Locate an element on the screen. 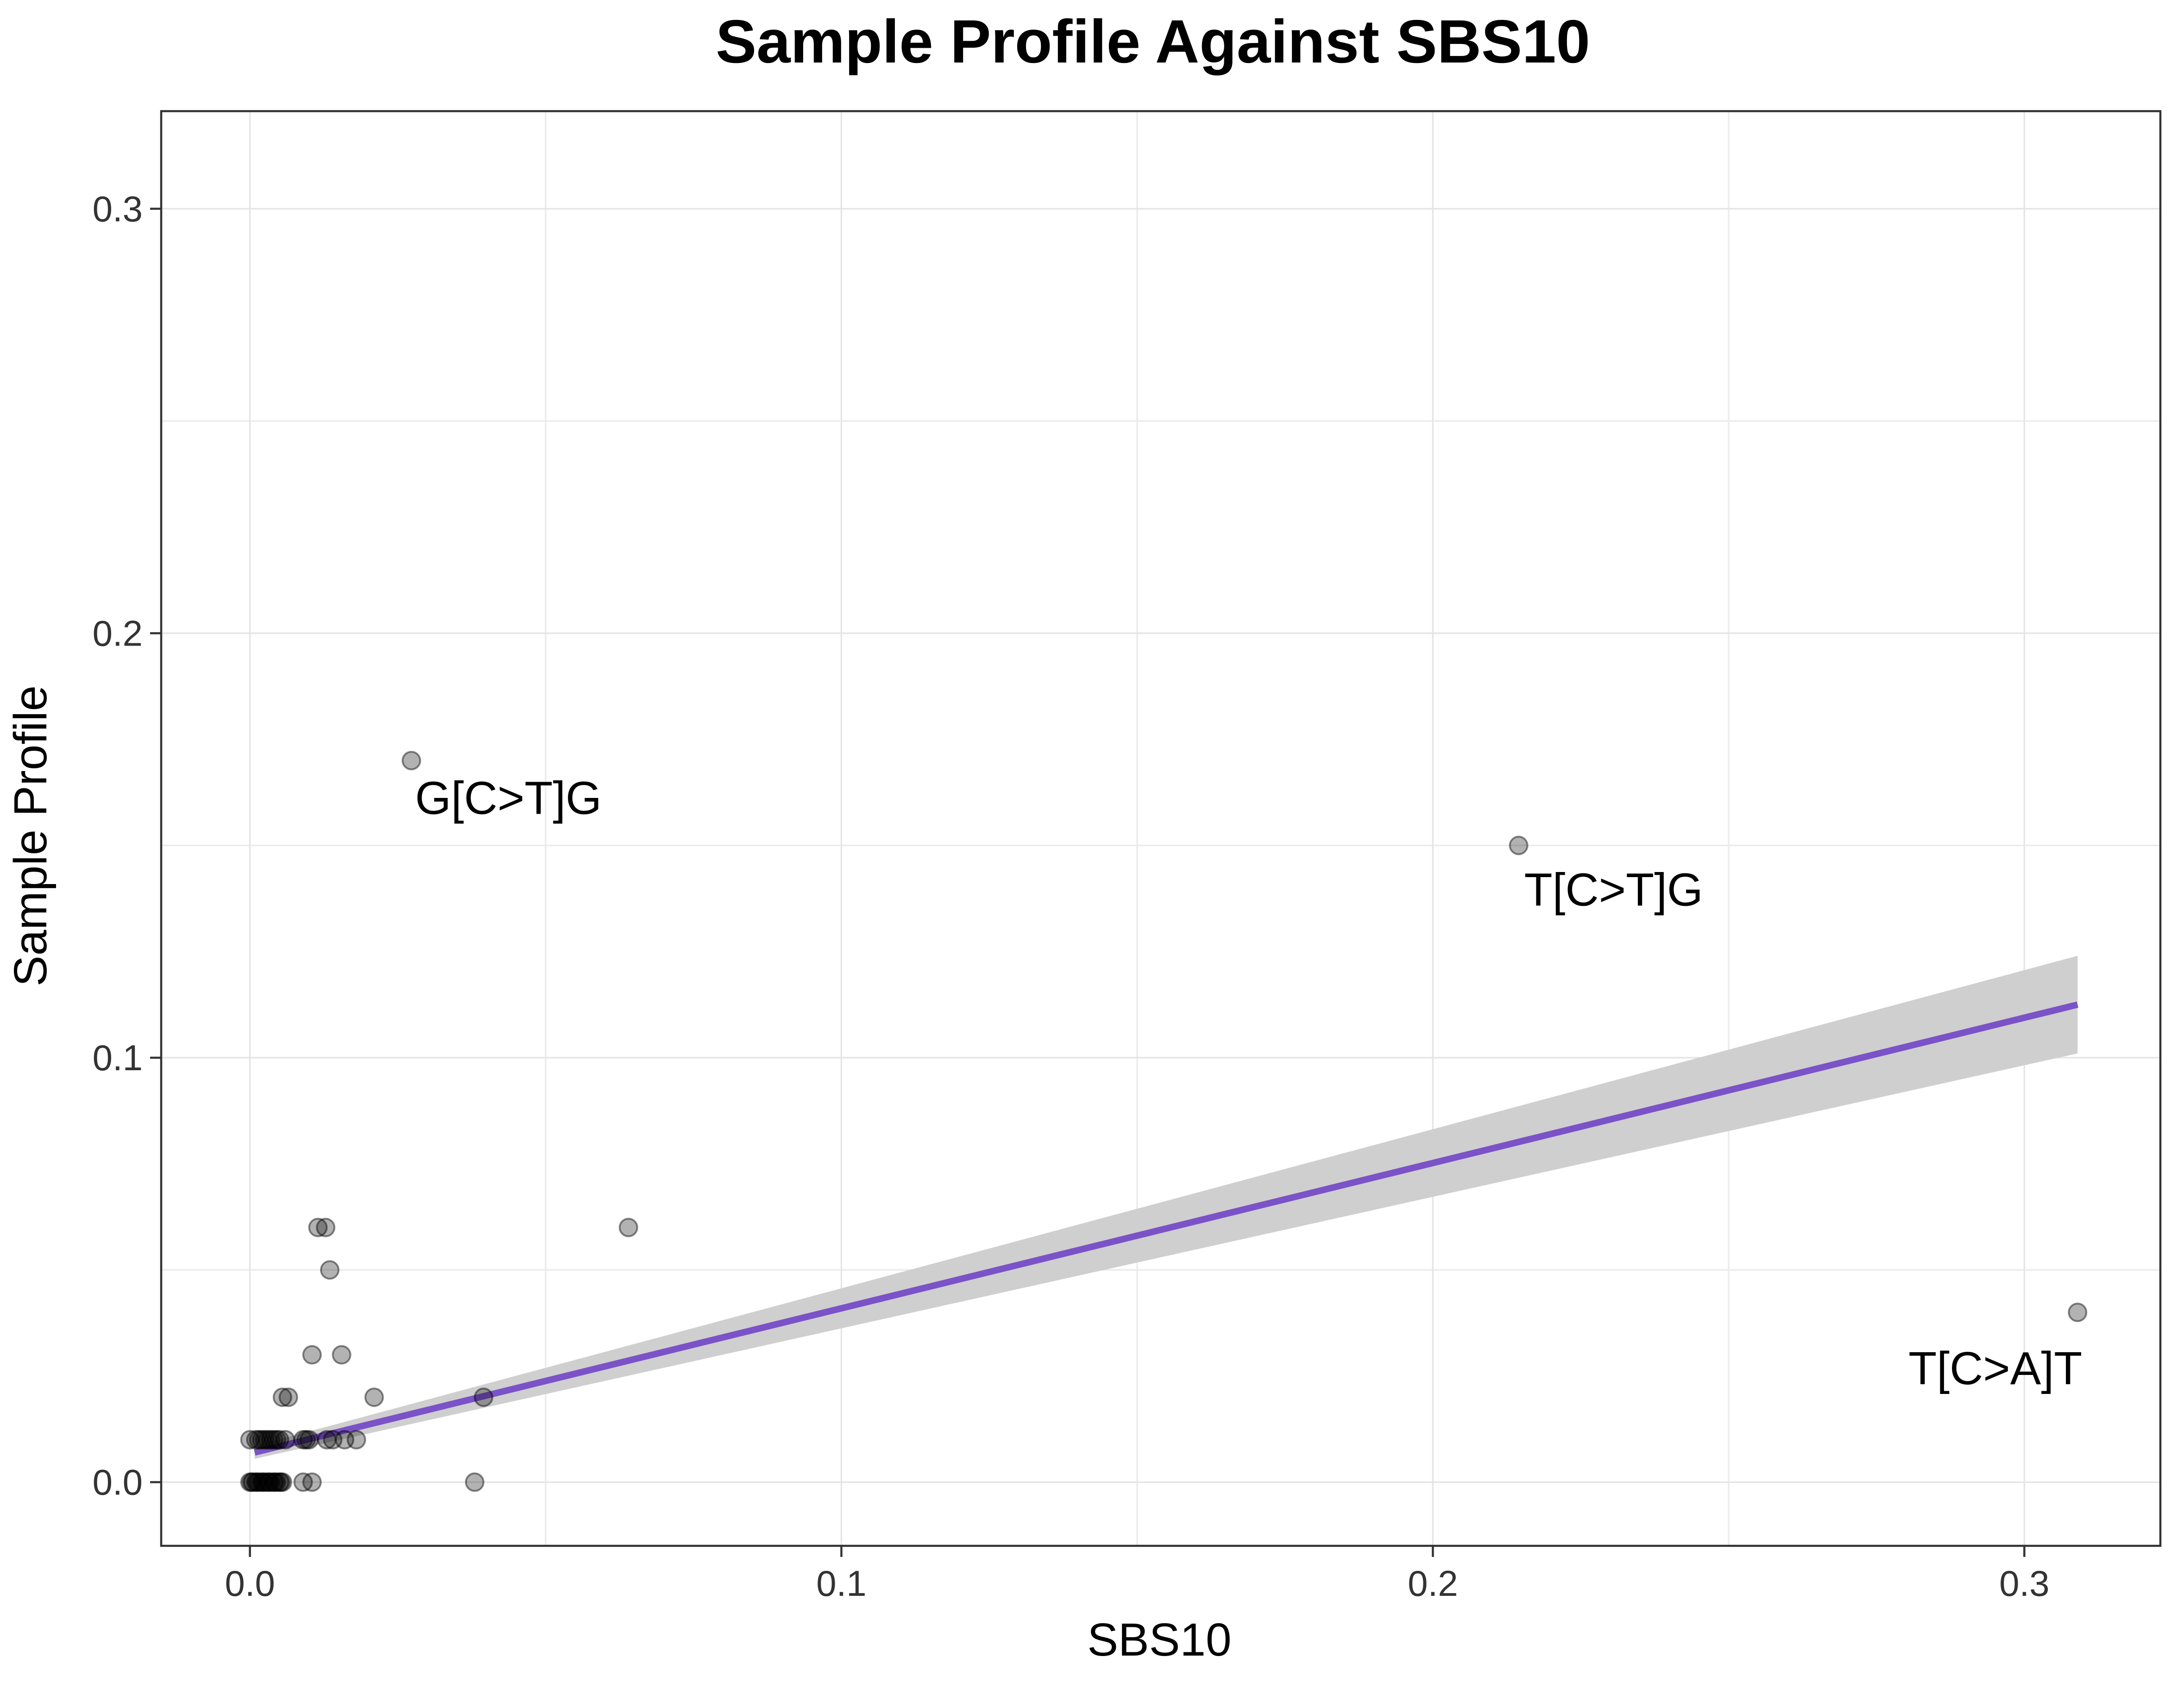 This screenshot has width=2184, height=1688. x-tick-label: 0.2 is located at coordinates (1433, 1583).